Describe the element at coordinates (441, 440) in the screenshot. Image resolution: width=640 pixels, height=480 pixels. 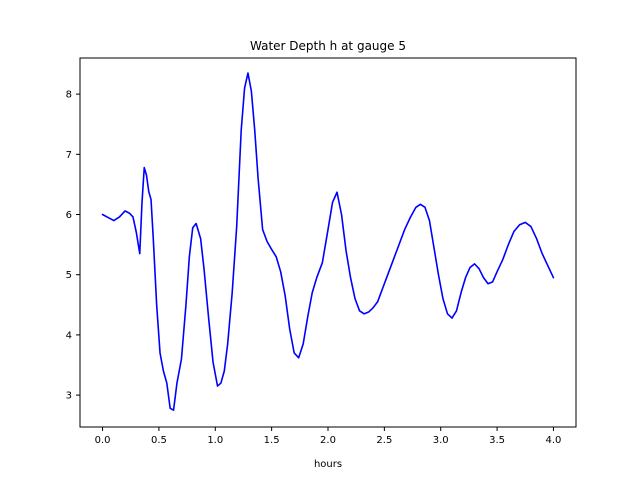
I see `x-tick-label: 3.0` at that location.